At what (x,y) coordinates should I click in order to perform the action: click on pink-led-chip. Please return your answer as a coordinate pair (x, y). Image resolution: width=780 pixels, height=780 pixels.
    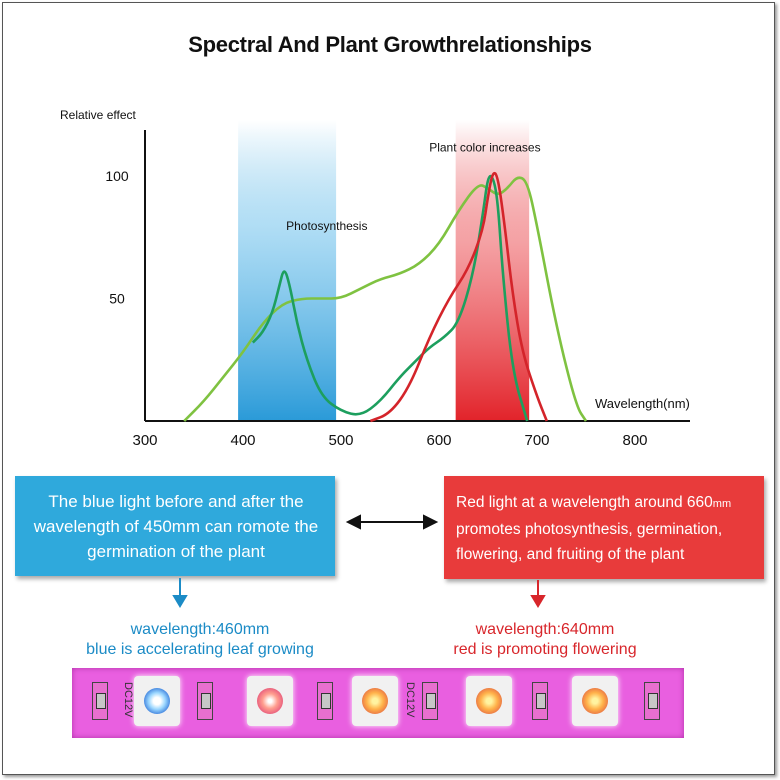
    Looking at the image, I should click on (270, 701).